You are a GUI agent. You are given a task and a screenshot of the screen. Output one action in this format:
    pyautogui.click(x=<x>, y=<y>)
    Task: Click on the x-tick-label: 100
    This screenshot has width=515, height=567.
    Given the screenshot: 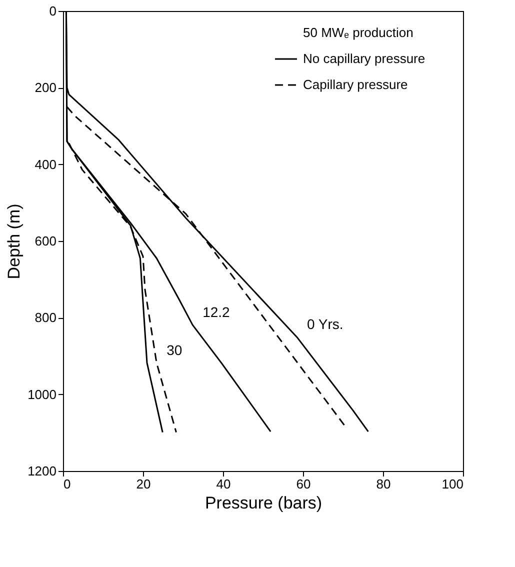 What is the action you would take?
    pyautogui.click(x=453, y=484)
    